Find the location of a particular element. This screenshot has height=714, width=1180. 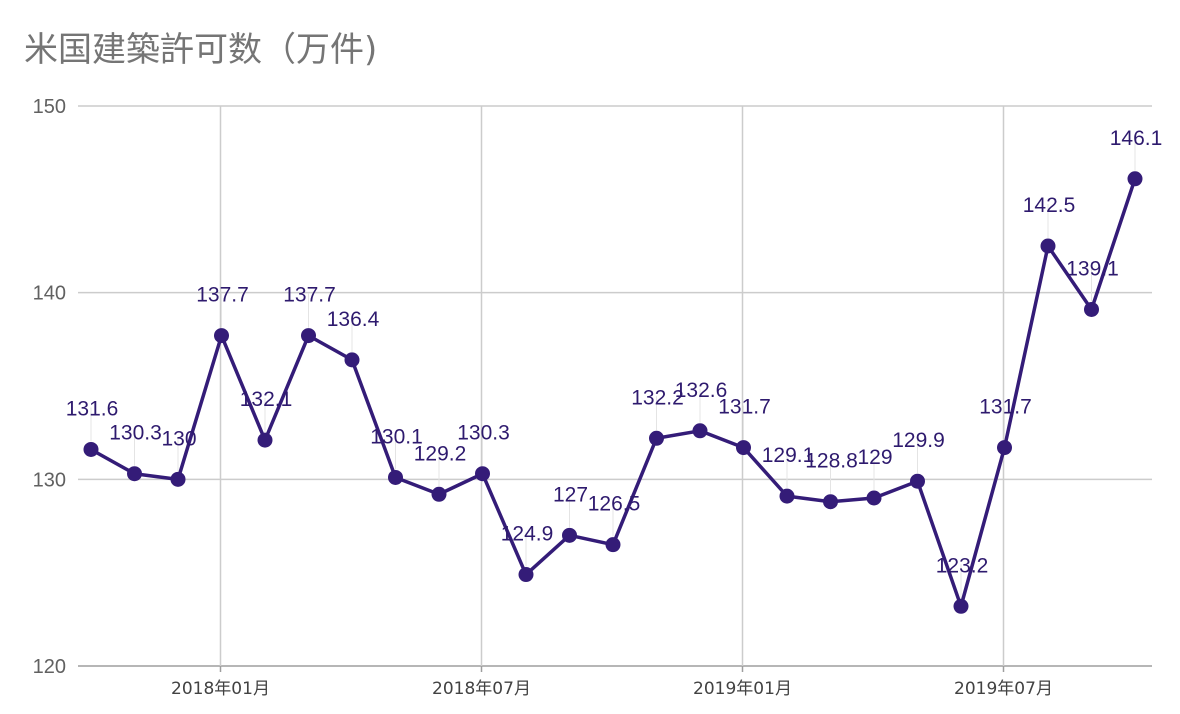

y-axis-ticks: 120 130 140 150 is located at coordinates (49, 387).